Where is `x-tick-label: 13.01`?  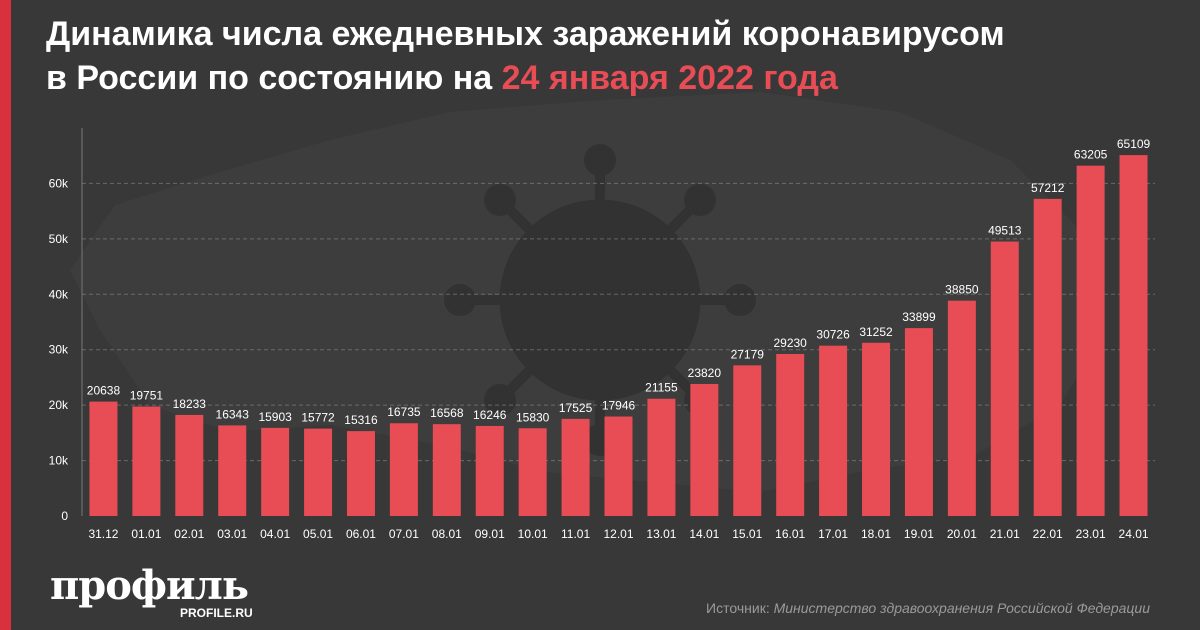
x-tick-label: 13.01 is located at coordinates (661, 534).